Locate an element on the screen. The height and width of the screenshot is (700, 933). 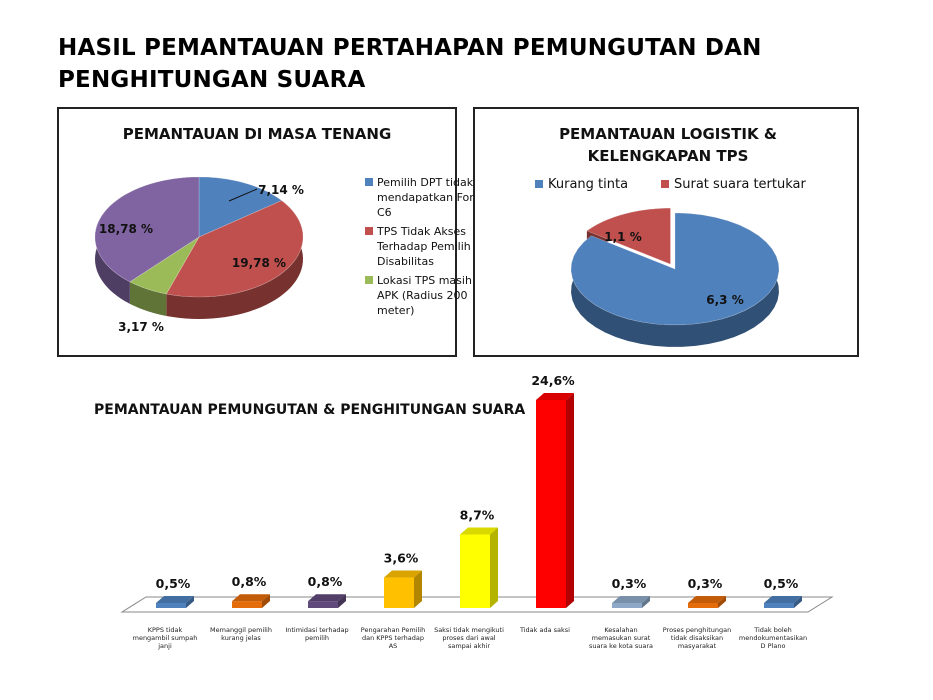
bar-chart-floor is located at coordinates (477, 604).